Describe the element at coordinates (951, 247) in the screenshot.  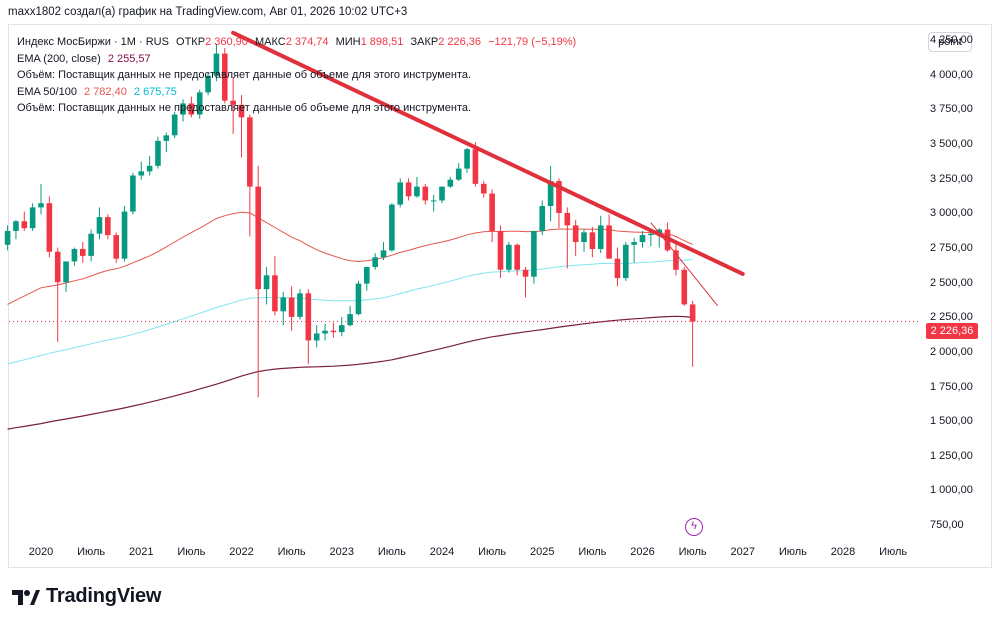
I see `price-tick-label: 2 750,00` at that location.